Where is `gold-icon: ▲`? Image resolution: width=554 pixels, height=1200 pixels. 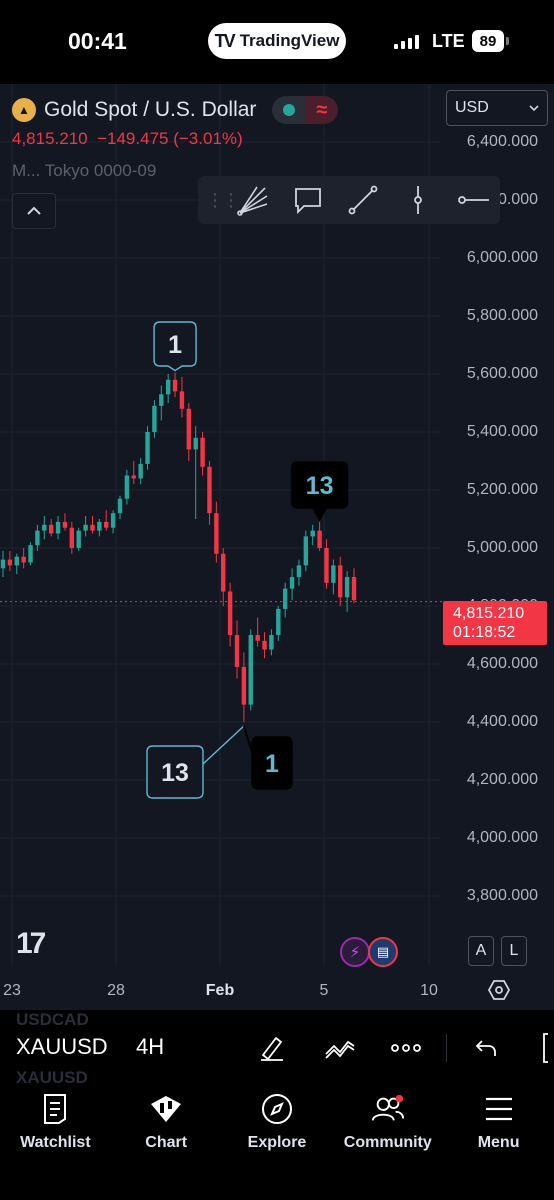 gold-icon: ▲ is located at coordinates (24, 110).